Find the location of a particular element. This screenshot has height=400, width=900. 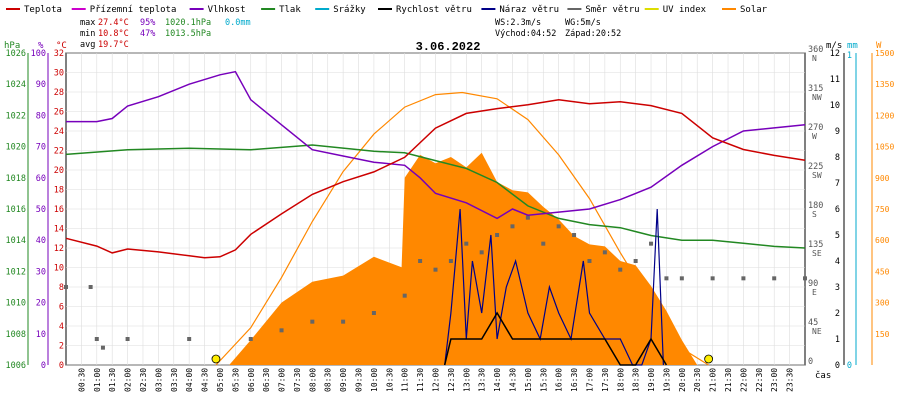

x-tick-label: 11:00 is located at coordinates (405, 380).